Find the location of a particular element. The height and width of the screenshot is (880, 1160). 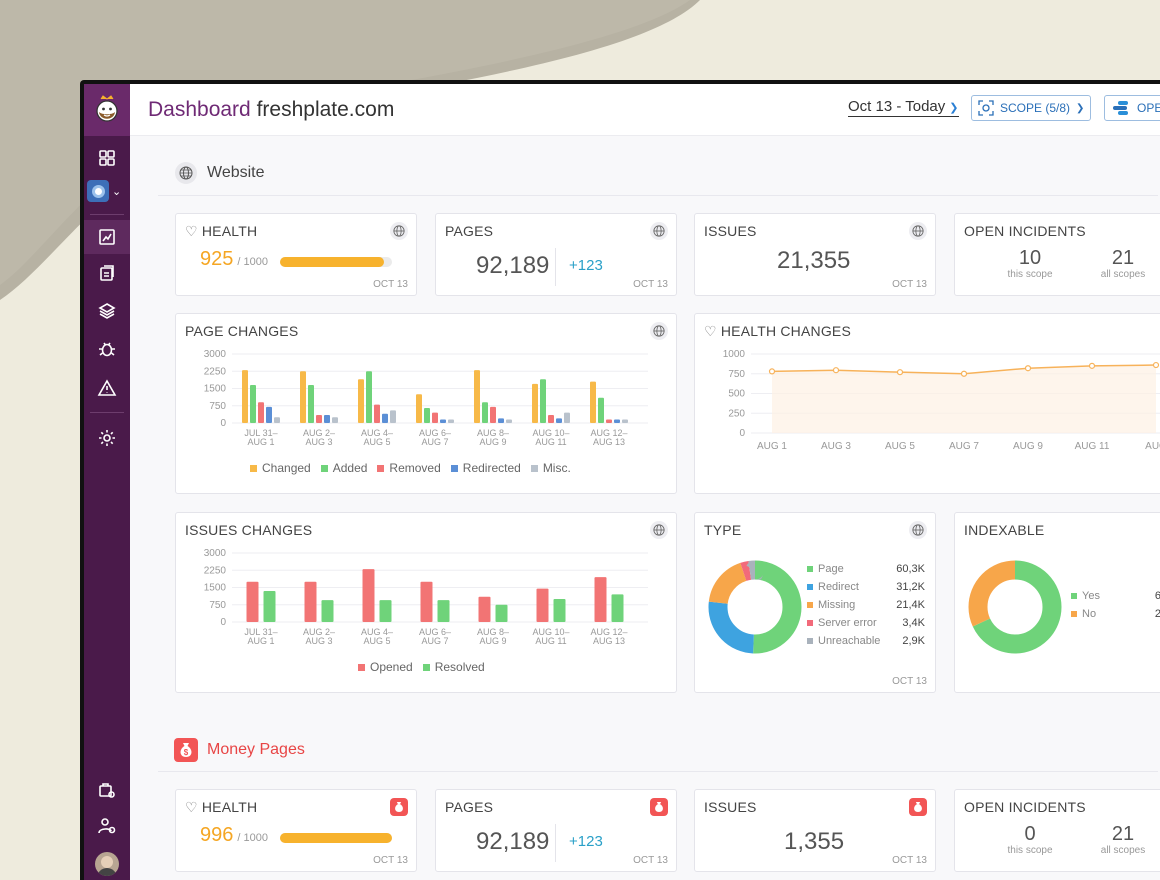

date-range-selector: Oct 13 - Today ❯ is located at coordinates (903, 107).